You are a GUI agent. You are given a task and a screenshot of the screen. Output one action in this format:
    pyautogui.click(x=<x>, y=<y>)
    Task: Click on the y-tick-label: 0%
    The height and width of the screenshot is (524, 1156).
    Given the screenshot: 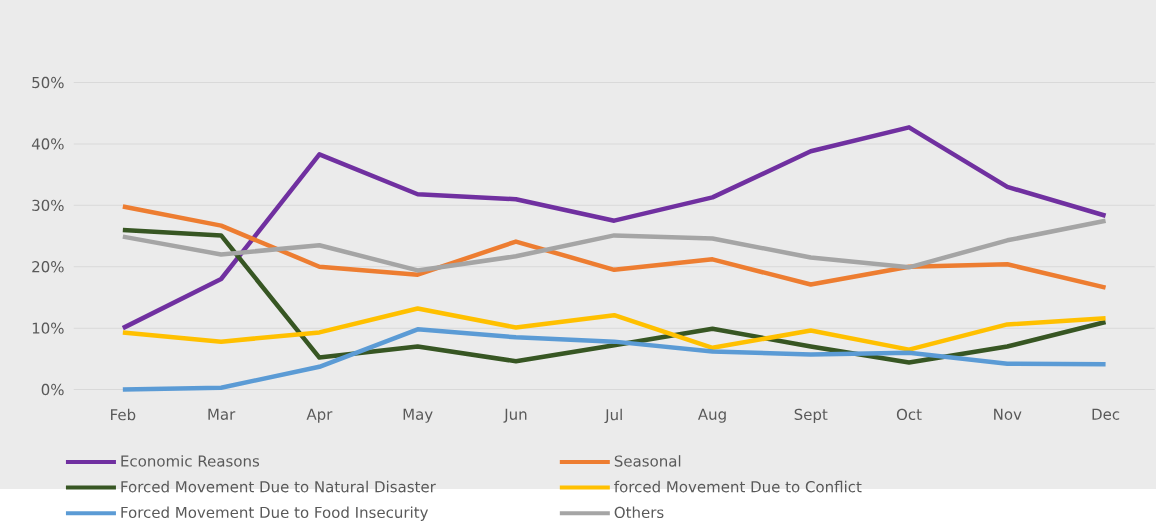 What is the action you would take?
    pyautogui.click(x=52, y=389)
    